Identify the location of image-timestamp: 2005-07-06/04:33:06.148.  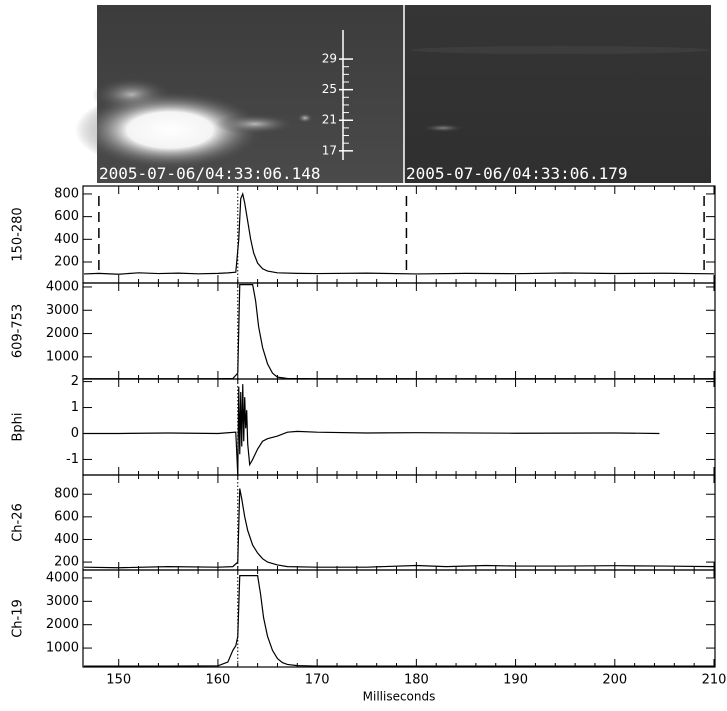
(210, 173).